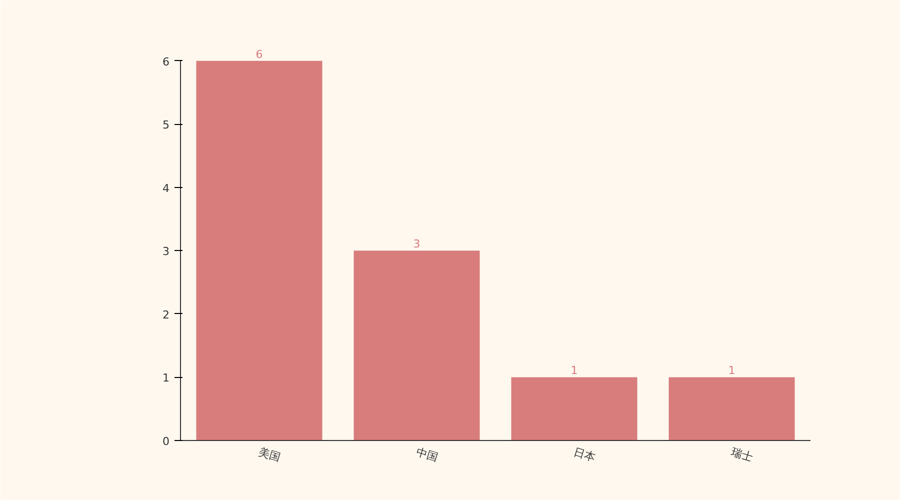 This screenshot has height=500, width=900. I want to click on data-label: 3, so click(416, 244).